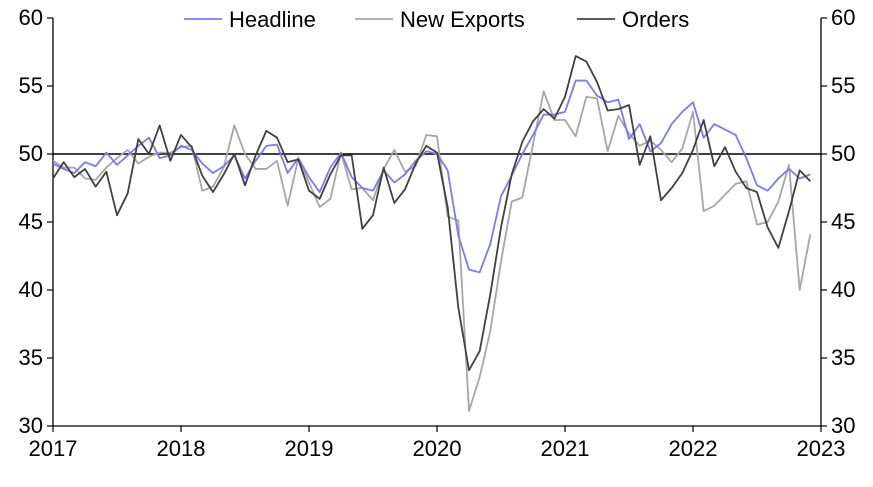 This screenshot has height=487, width=873. Describe the element at coordinates (655, 19) in the screenshot. I see `legend-label-orders: Orders` at that location.